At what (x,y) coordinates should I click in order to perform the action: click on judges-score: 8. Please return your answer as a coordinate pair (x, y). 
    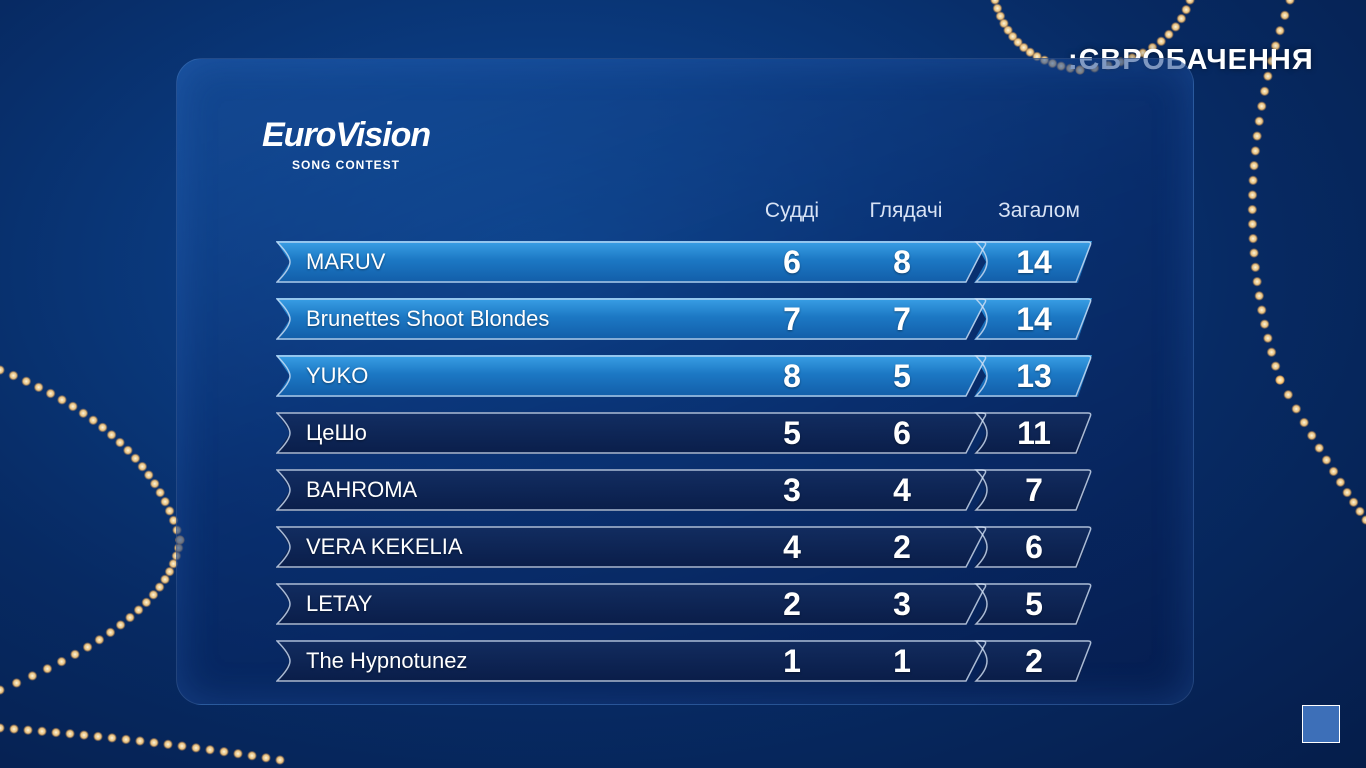
    Looking at the image, I should click on (792, 376).